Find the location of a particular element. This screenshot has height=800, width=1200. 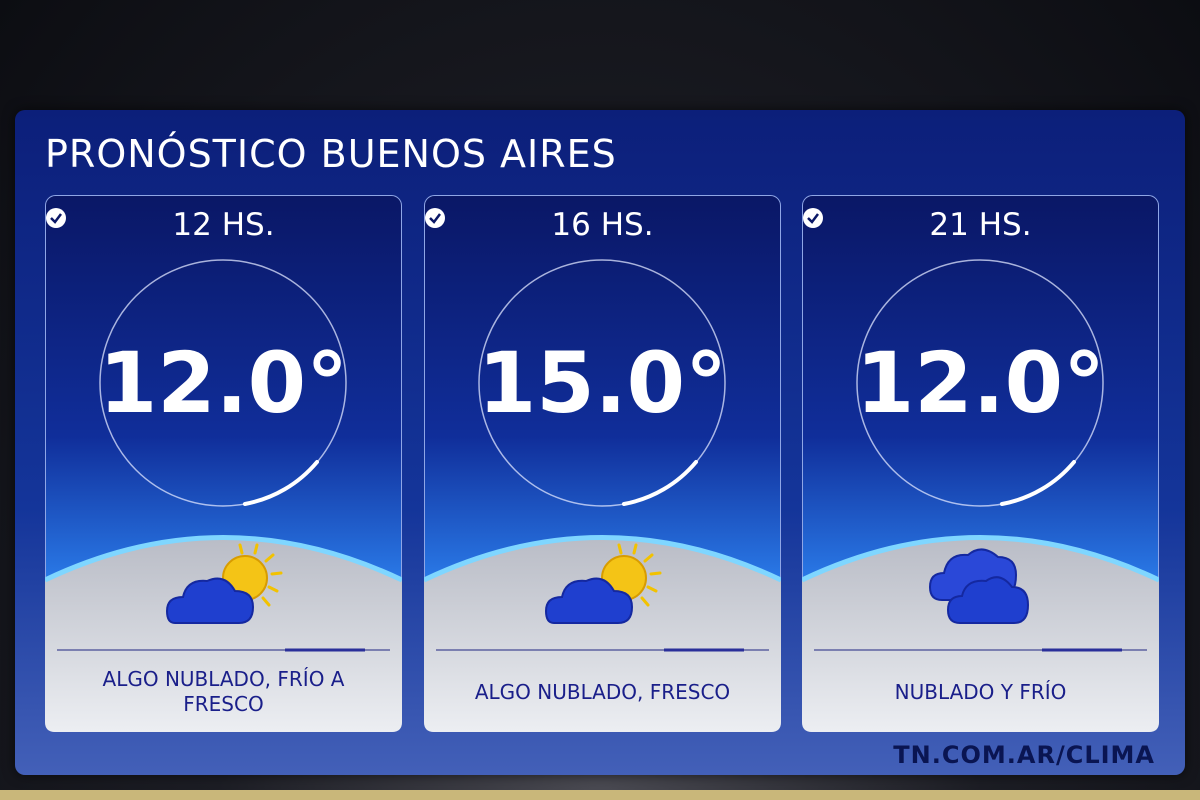

cloudy-icon is located at coordinates (979, 586).